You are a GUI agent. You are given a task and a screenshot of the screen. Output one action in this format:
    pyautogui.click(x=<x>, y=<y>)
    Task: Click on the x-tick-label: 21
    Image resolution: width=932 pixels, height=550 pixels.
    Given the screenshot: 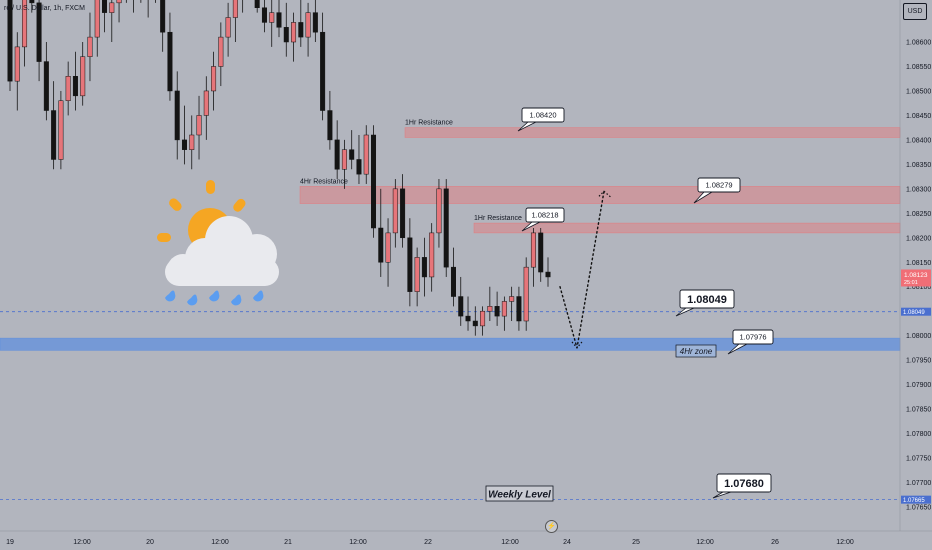 What is the action you would take?
    pyautogui.click(x=288, y=542)
    